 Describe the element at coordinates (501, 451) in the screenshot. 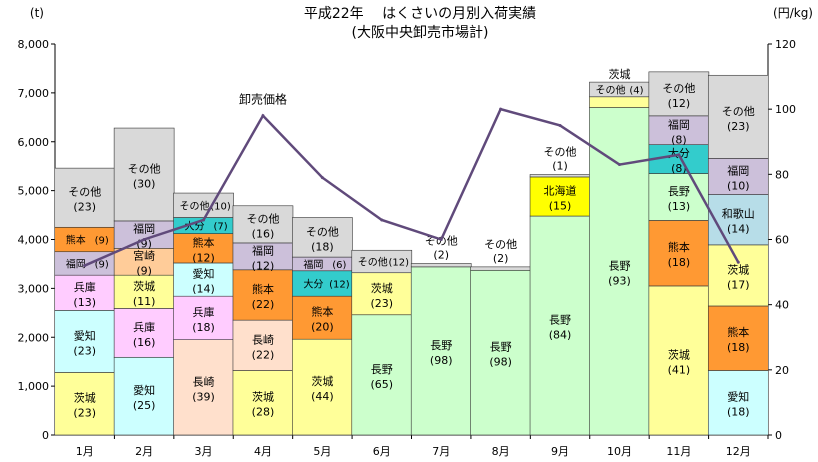

I see `x-tick-label: 8月` at that location.